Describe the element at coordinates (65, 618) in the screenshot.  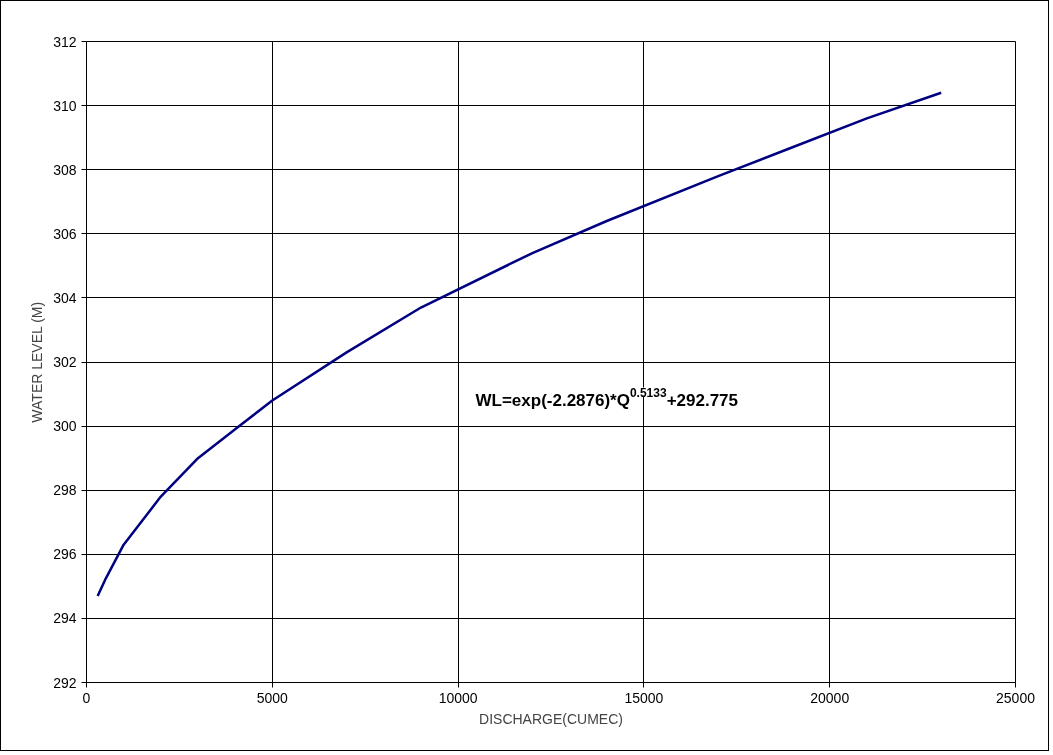
I see `y-tick-label: 294` at that location.